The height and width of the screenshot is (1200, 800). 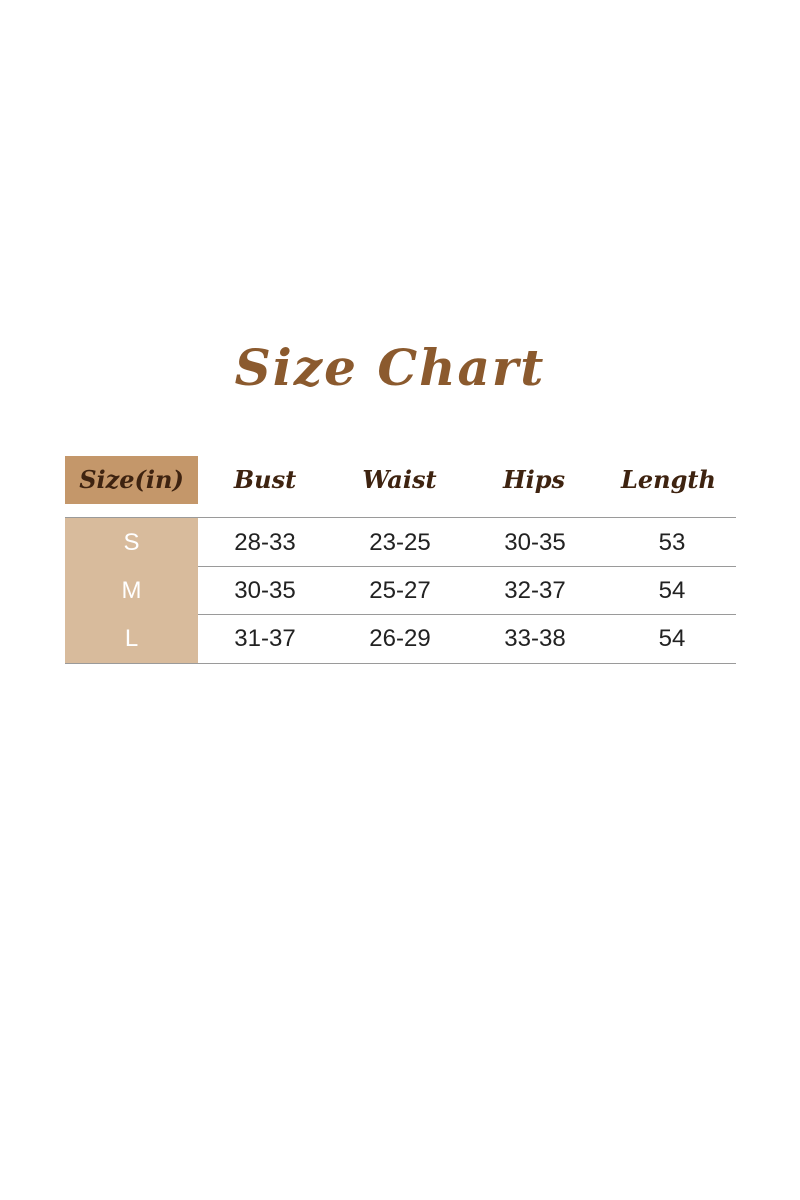 What do you see at coordinates (265, 542) in the screenshot?
I see `bust-cell: 28-33` at bounding box center [265, 542].